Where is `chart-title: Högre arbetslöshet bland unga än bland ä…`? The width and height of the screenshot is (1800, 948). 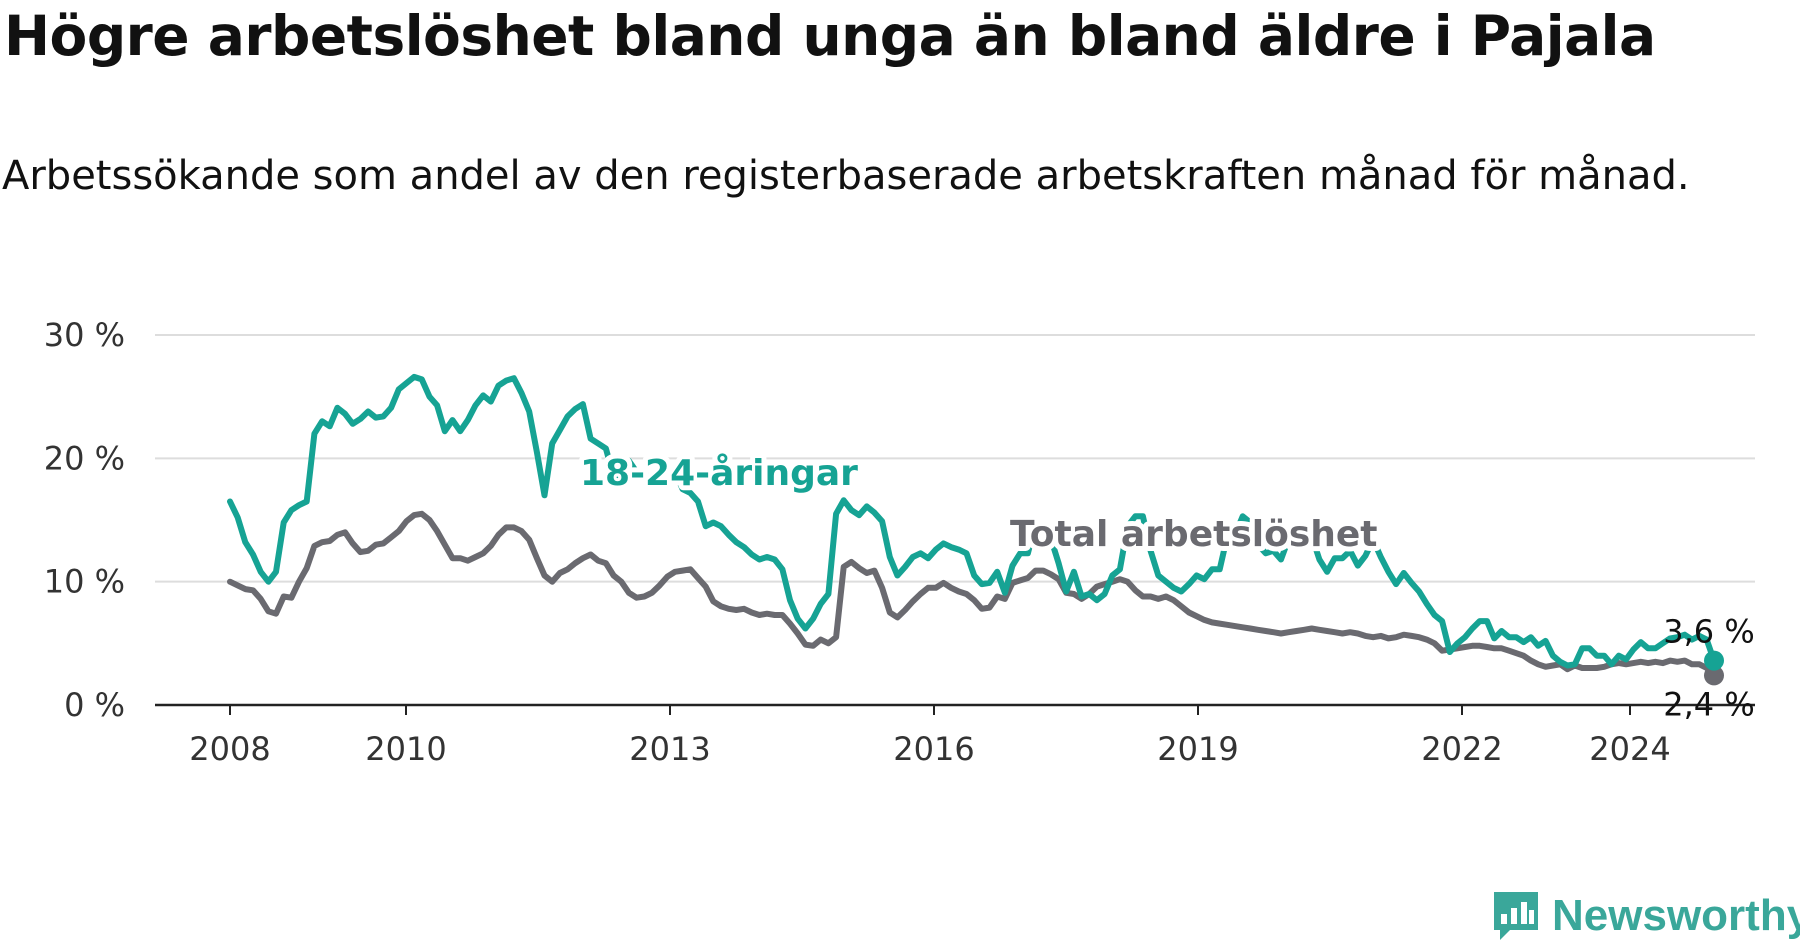
chart-title: Högre arbetslöshet bland unga än bland ä… is located at coordinates (830, 36).